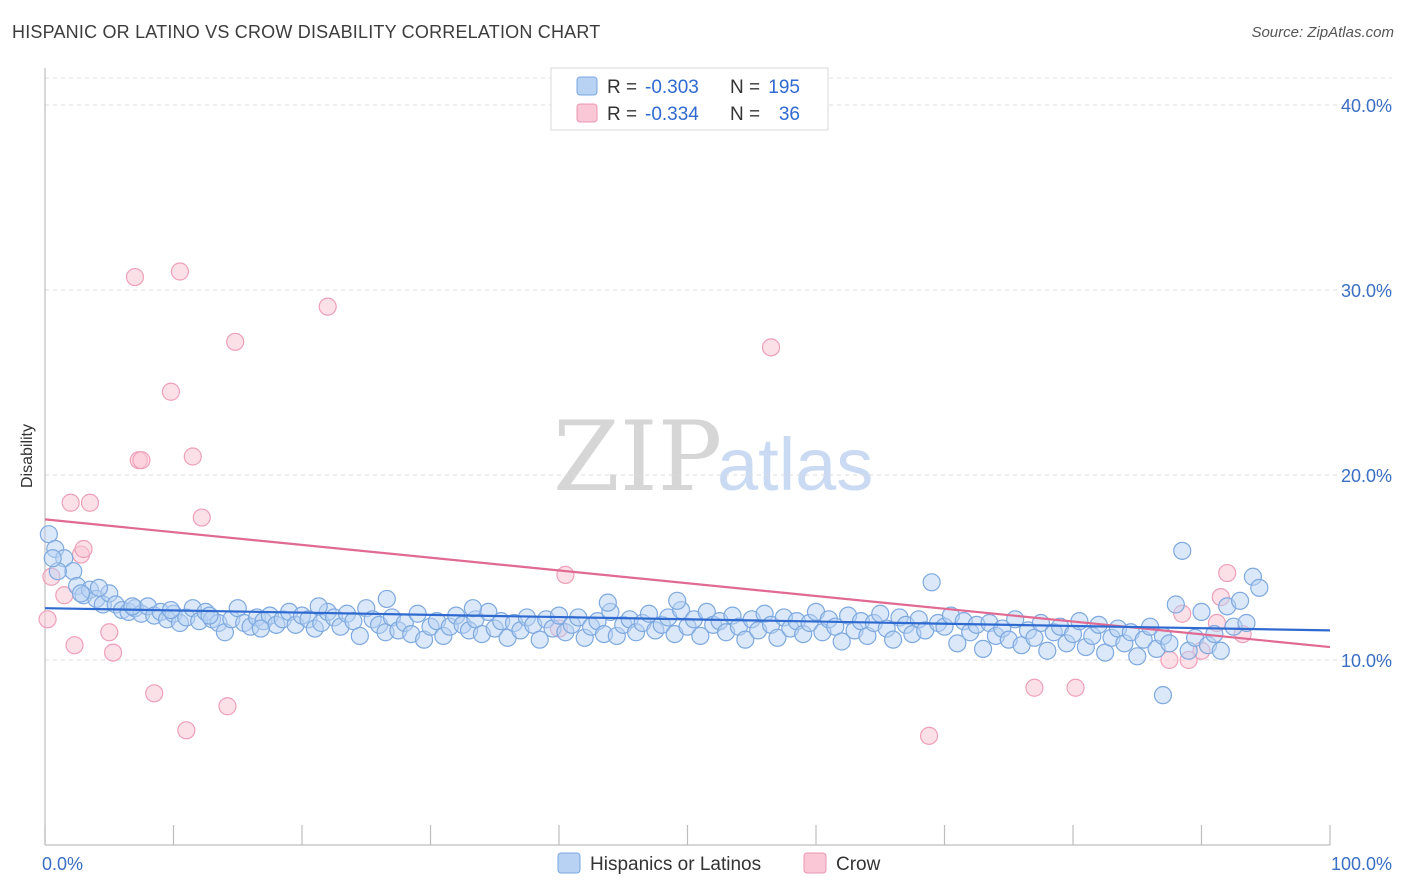 The image size is (1406, 892). What do you see at coordinates (745, 87) in the screenshot?
I see `legend-n-label-hispanic: N =` at bounding box center [745, 87].